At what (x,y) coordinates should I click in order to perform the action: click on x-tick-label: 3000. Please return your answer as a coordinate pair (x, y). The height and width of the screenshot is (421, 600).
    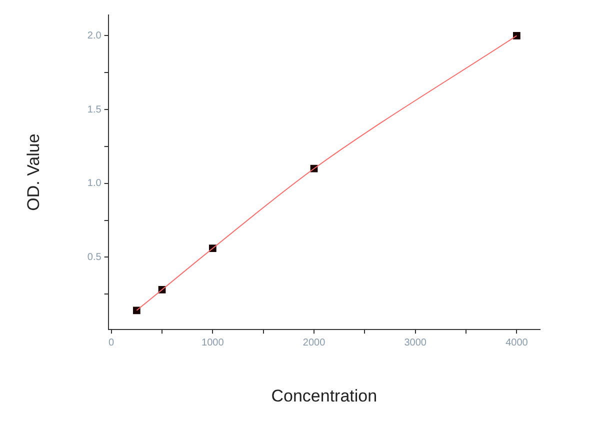
    Looking at the image, I should click on (415, 342).